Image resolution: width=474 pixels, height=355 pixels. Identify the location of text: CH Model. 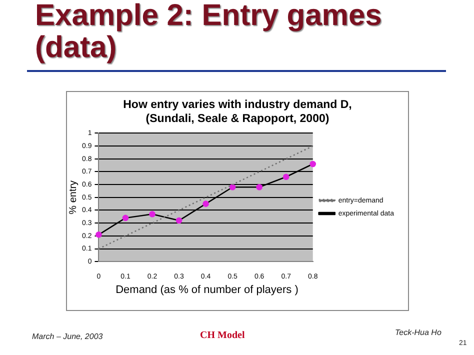
(222, 335).